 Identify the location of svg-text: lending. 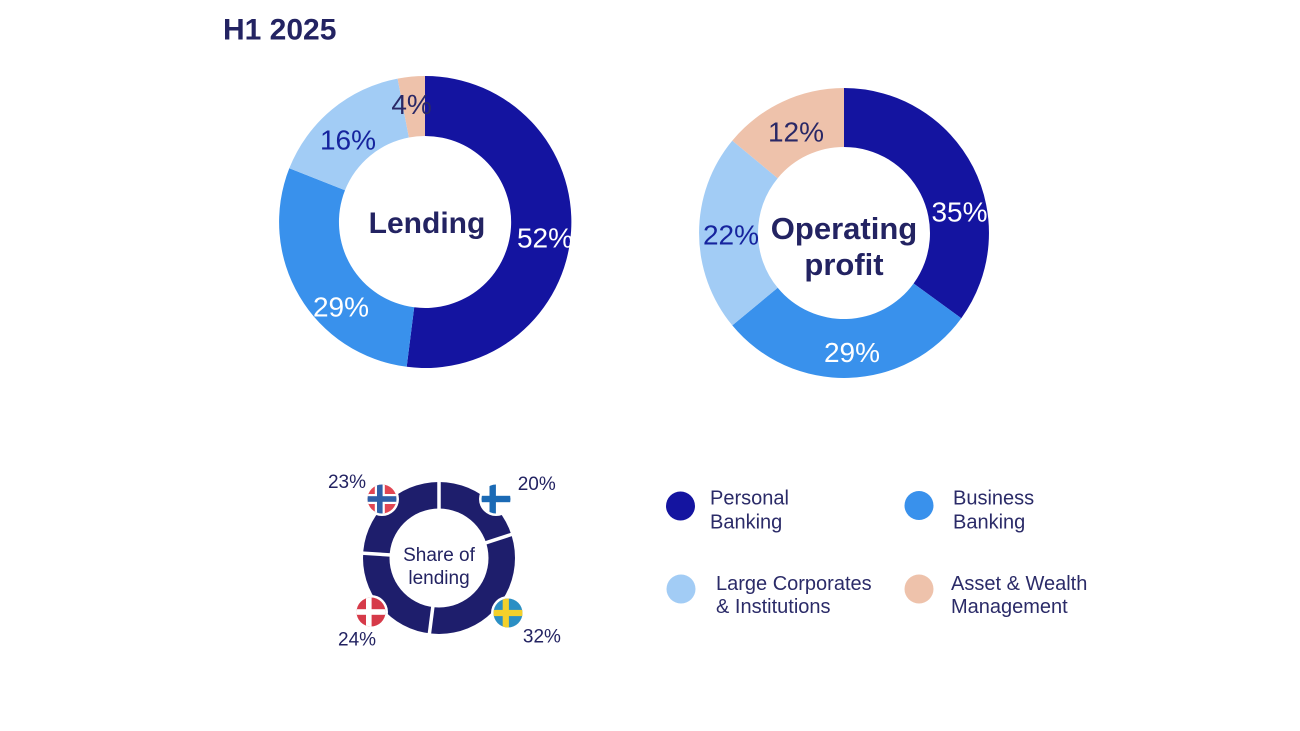
(438, 578).